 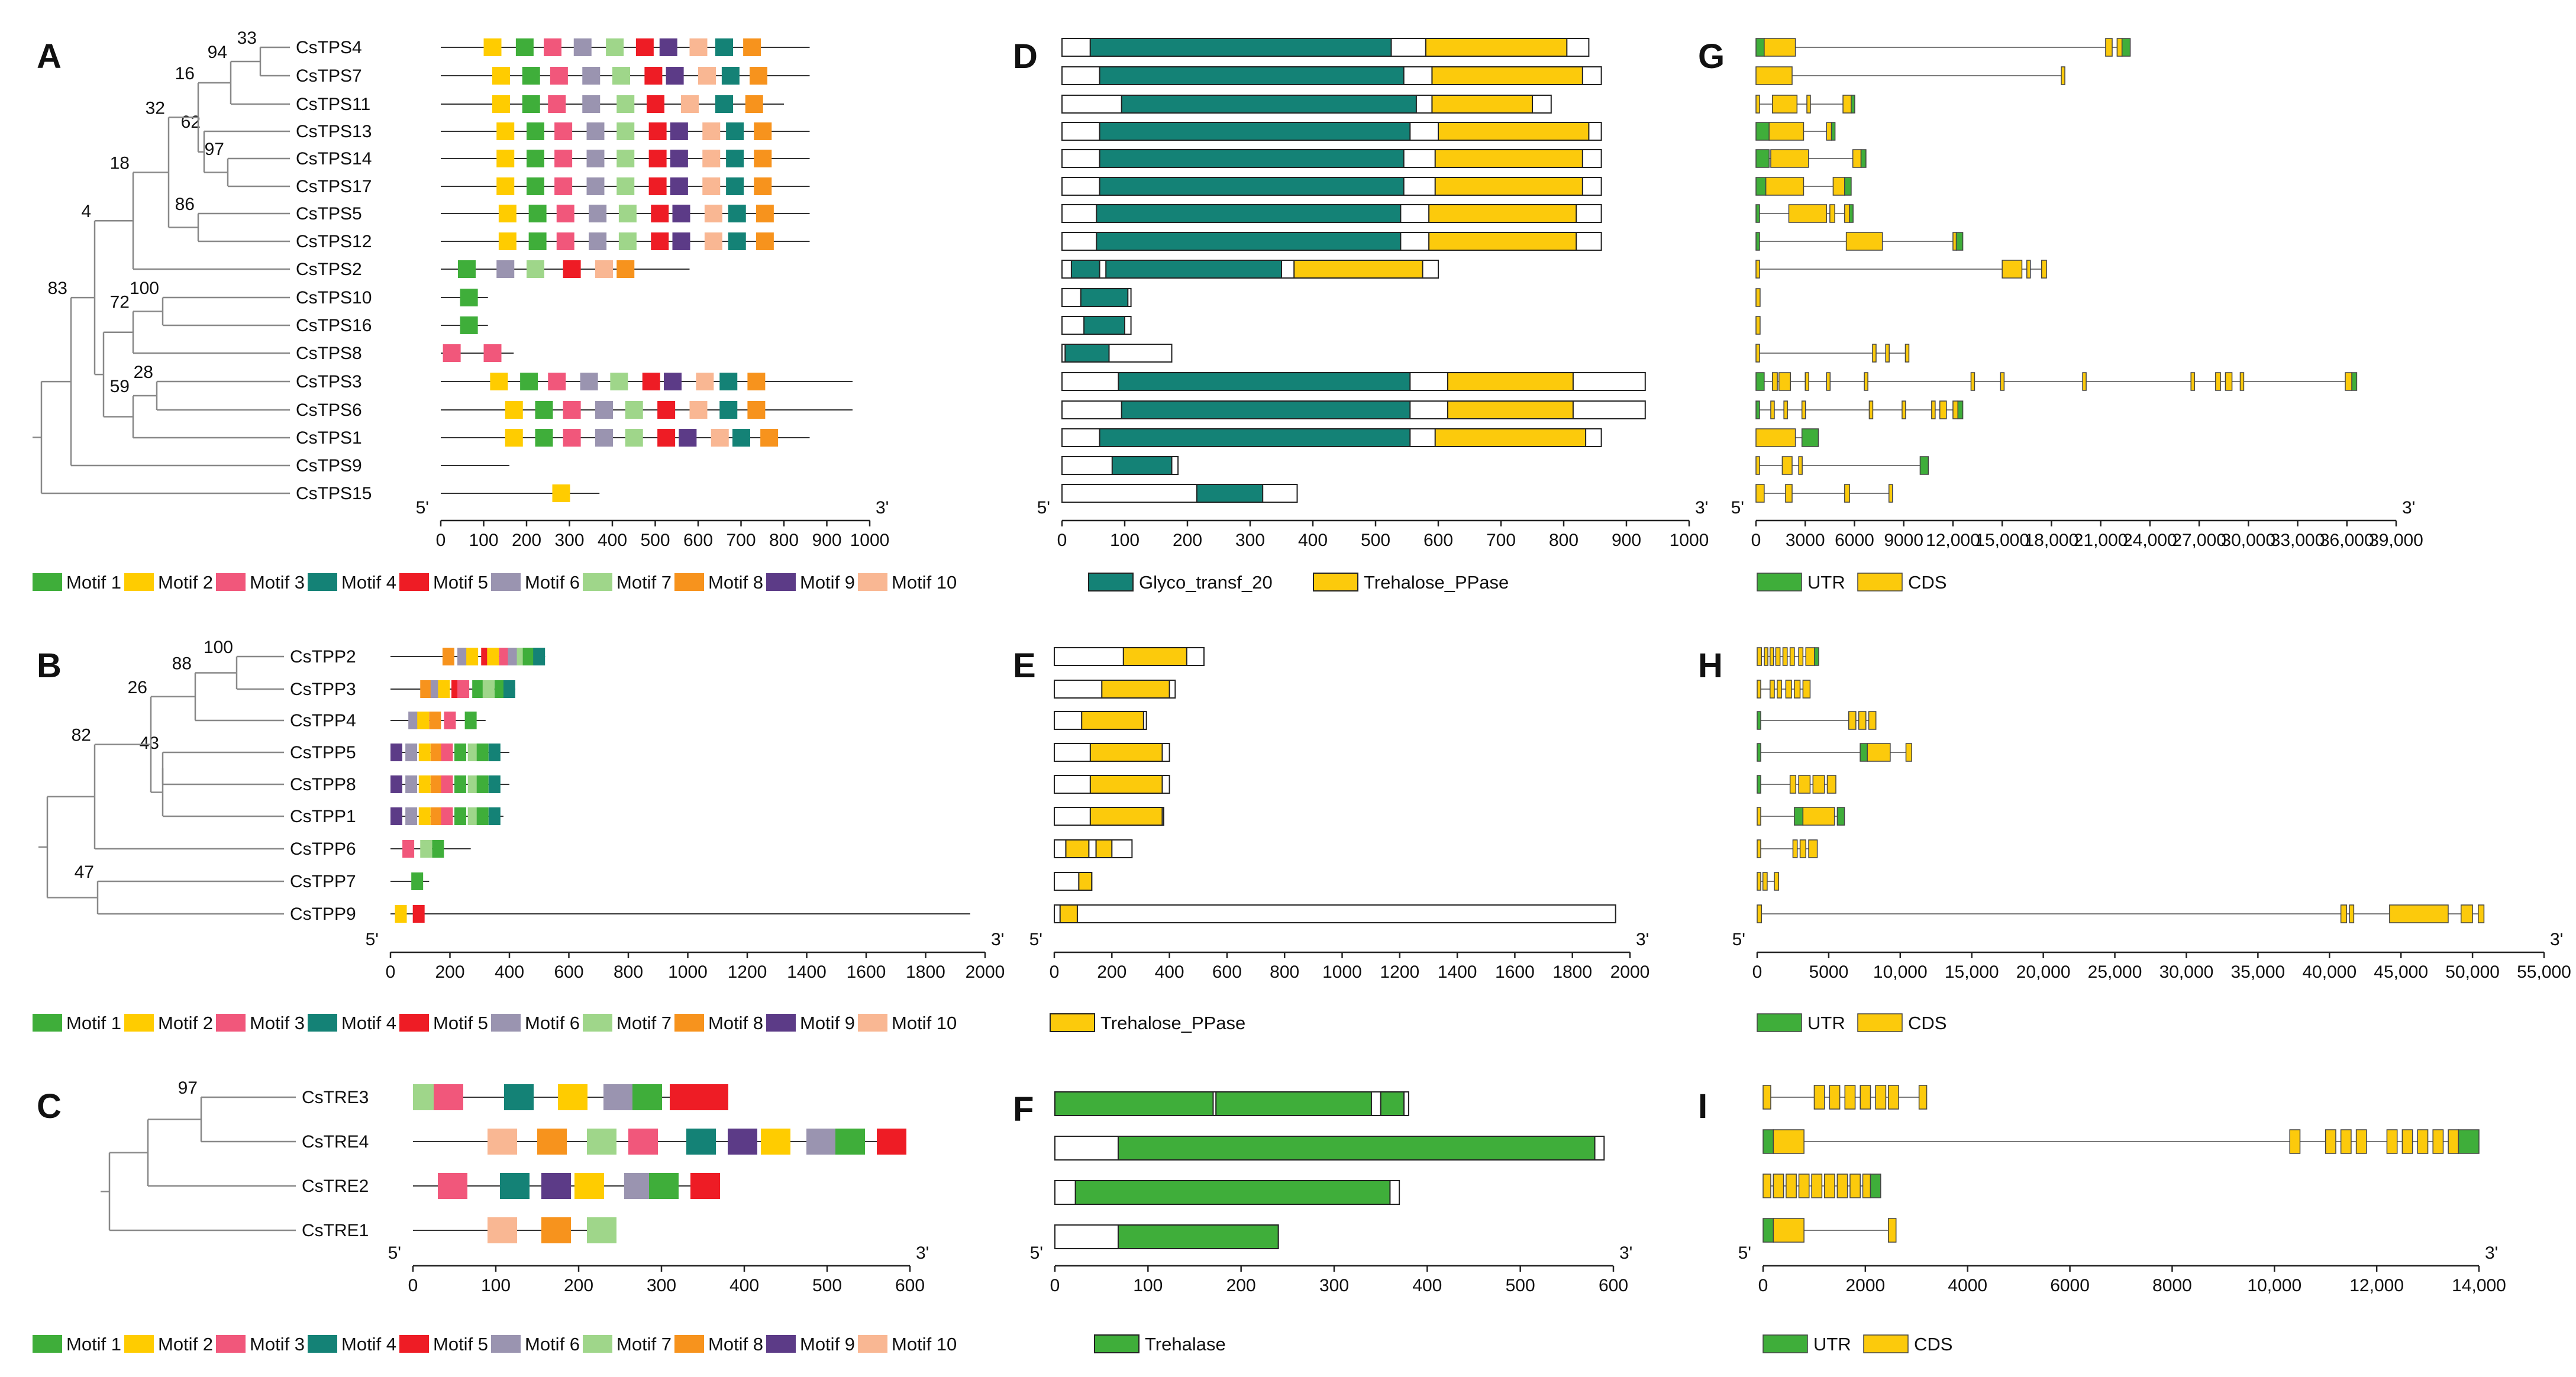 What do you see at coordinates (2101, 540) in the screenshot?
I see `tick-label: 21,000` at bounding box center [2101, 540].